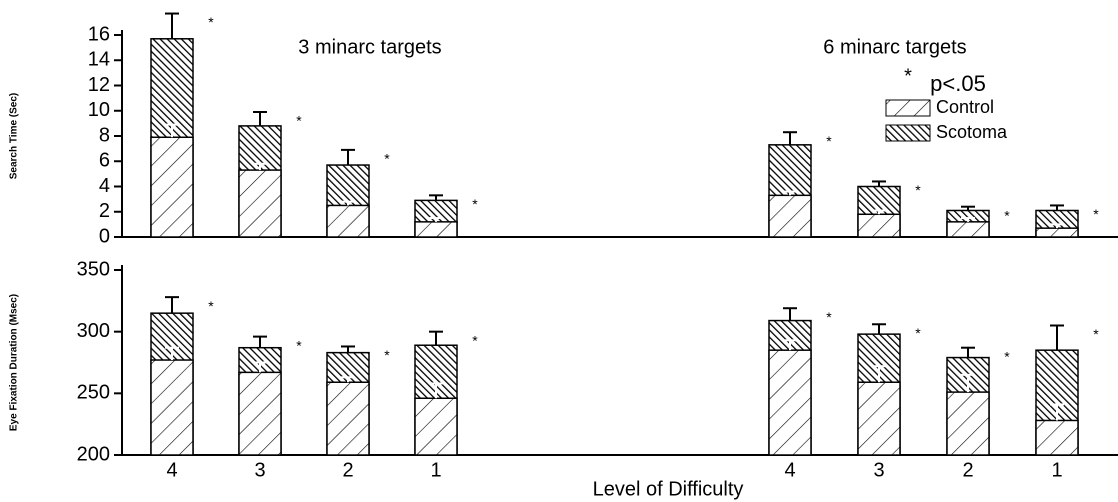 Image resolution: width=1118 pixels, height=502 pixels. What do you see at coordinates (894, 47) in the screenshot?
I see `group-label: 6 minarc targets` at bounding box center [894, 47].